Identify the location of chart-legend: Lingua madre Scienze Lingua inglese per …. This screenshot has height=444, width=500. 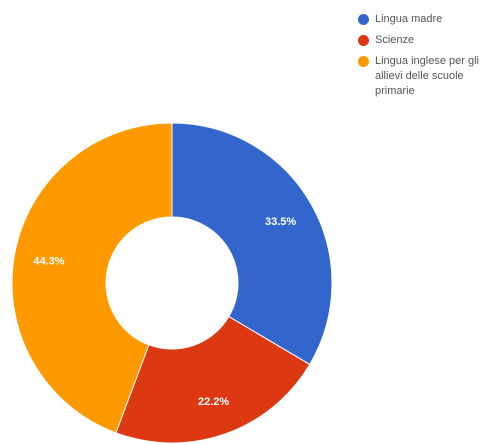
(428, 58).